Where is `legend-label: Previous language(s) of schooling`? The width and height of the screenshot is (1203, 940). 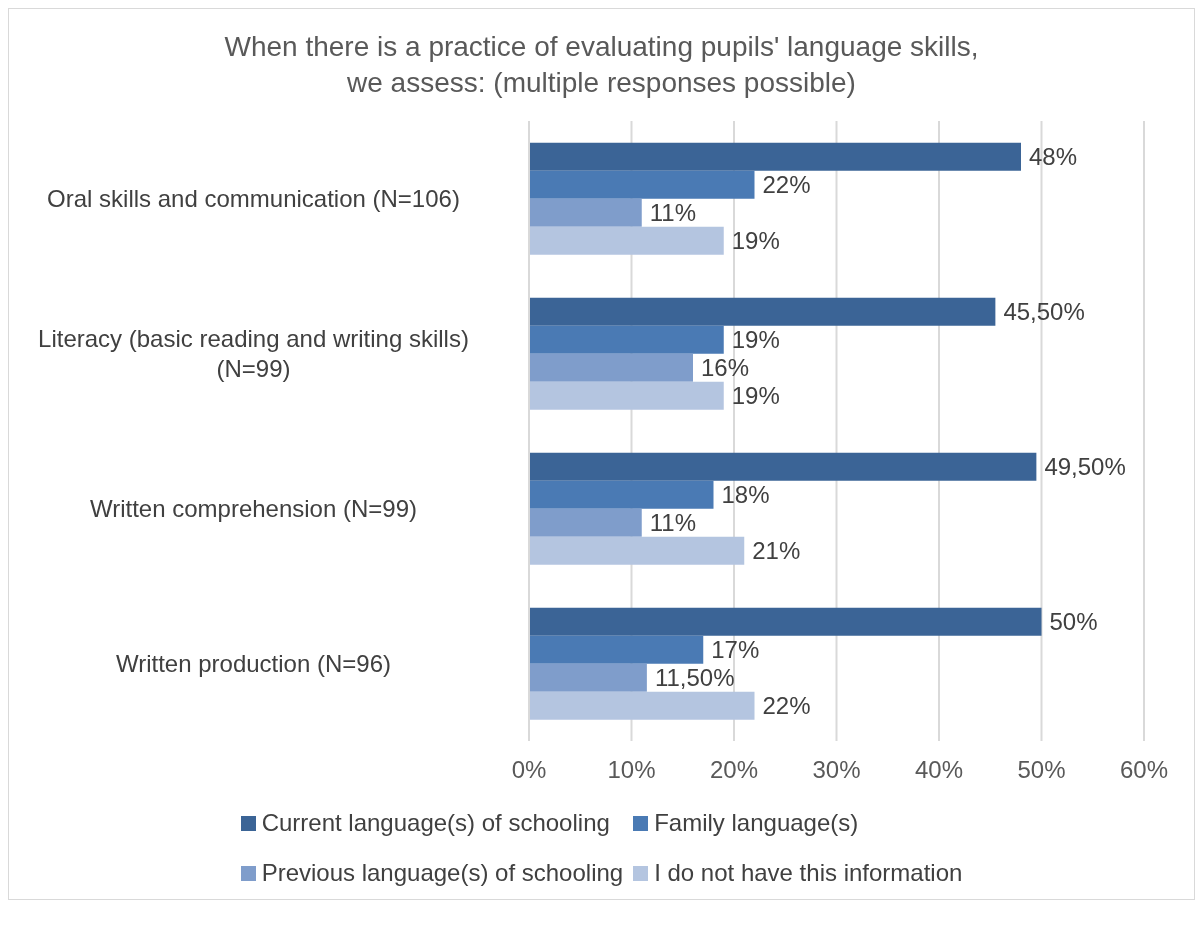 legend-label: Previous language(s) of schooling is located at coordinates (442, 873).